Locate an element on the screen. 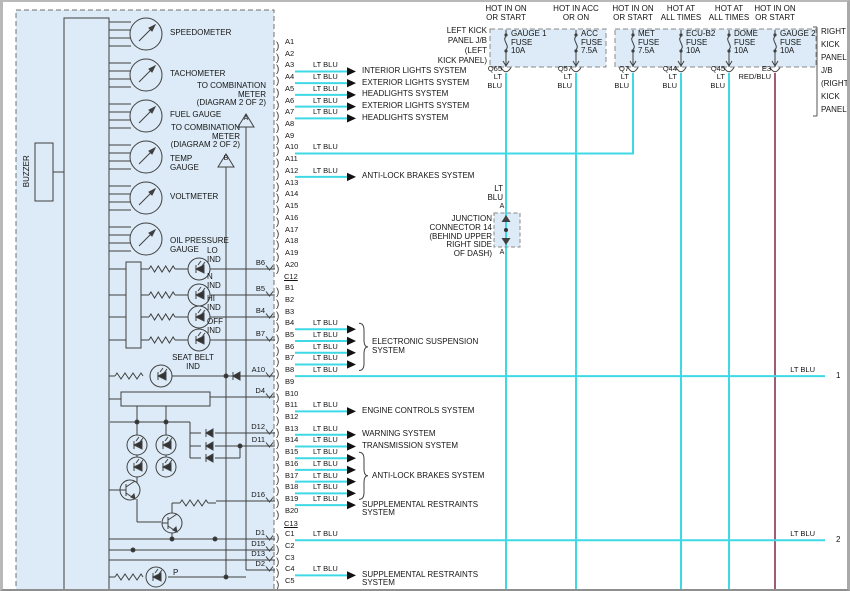 The image size is (850, 591). meter-pin-D15: D15 is located at coordinates (258, 543).